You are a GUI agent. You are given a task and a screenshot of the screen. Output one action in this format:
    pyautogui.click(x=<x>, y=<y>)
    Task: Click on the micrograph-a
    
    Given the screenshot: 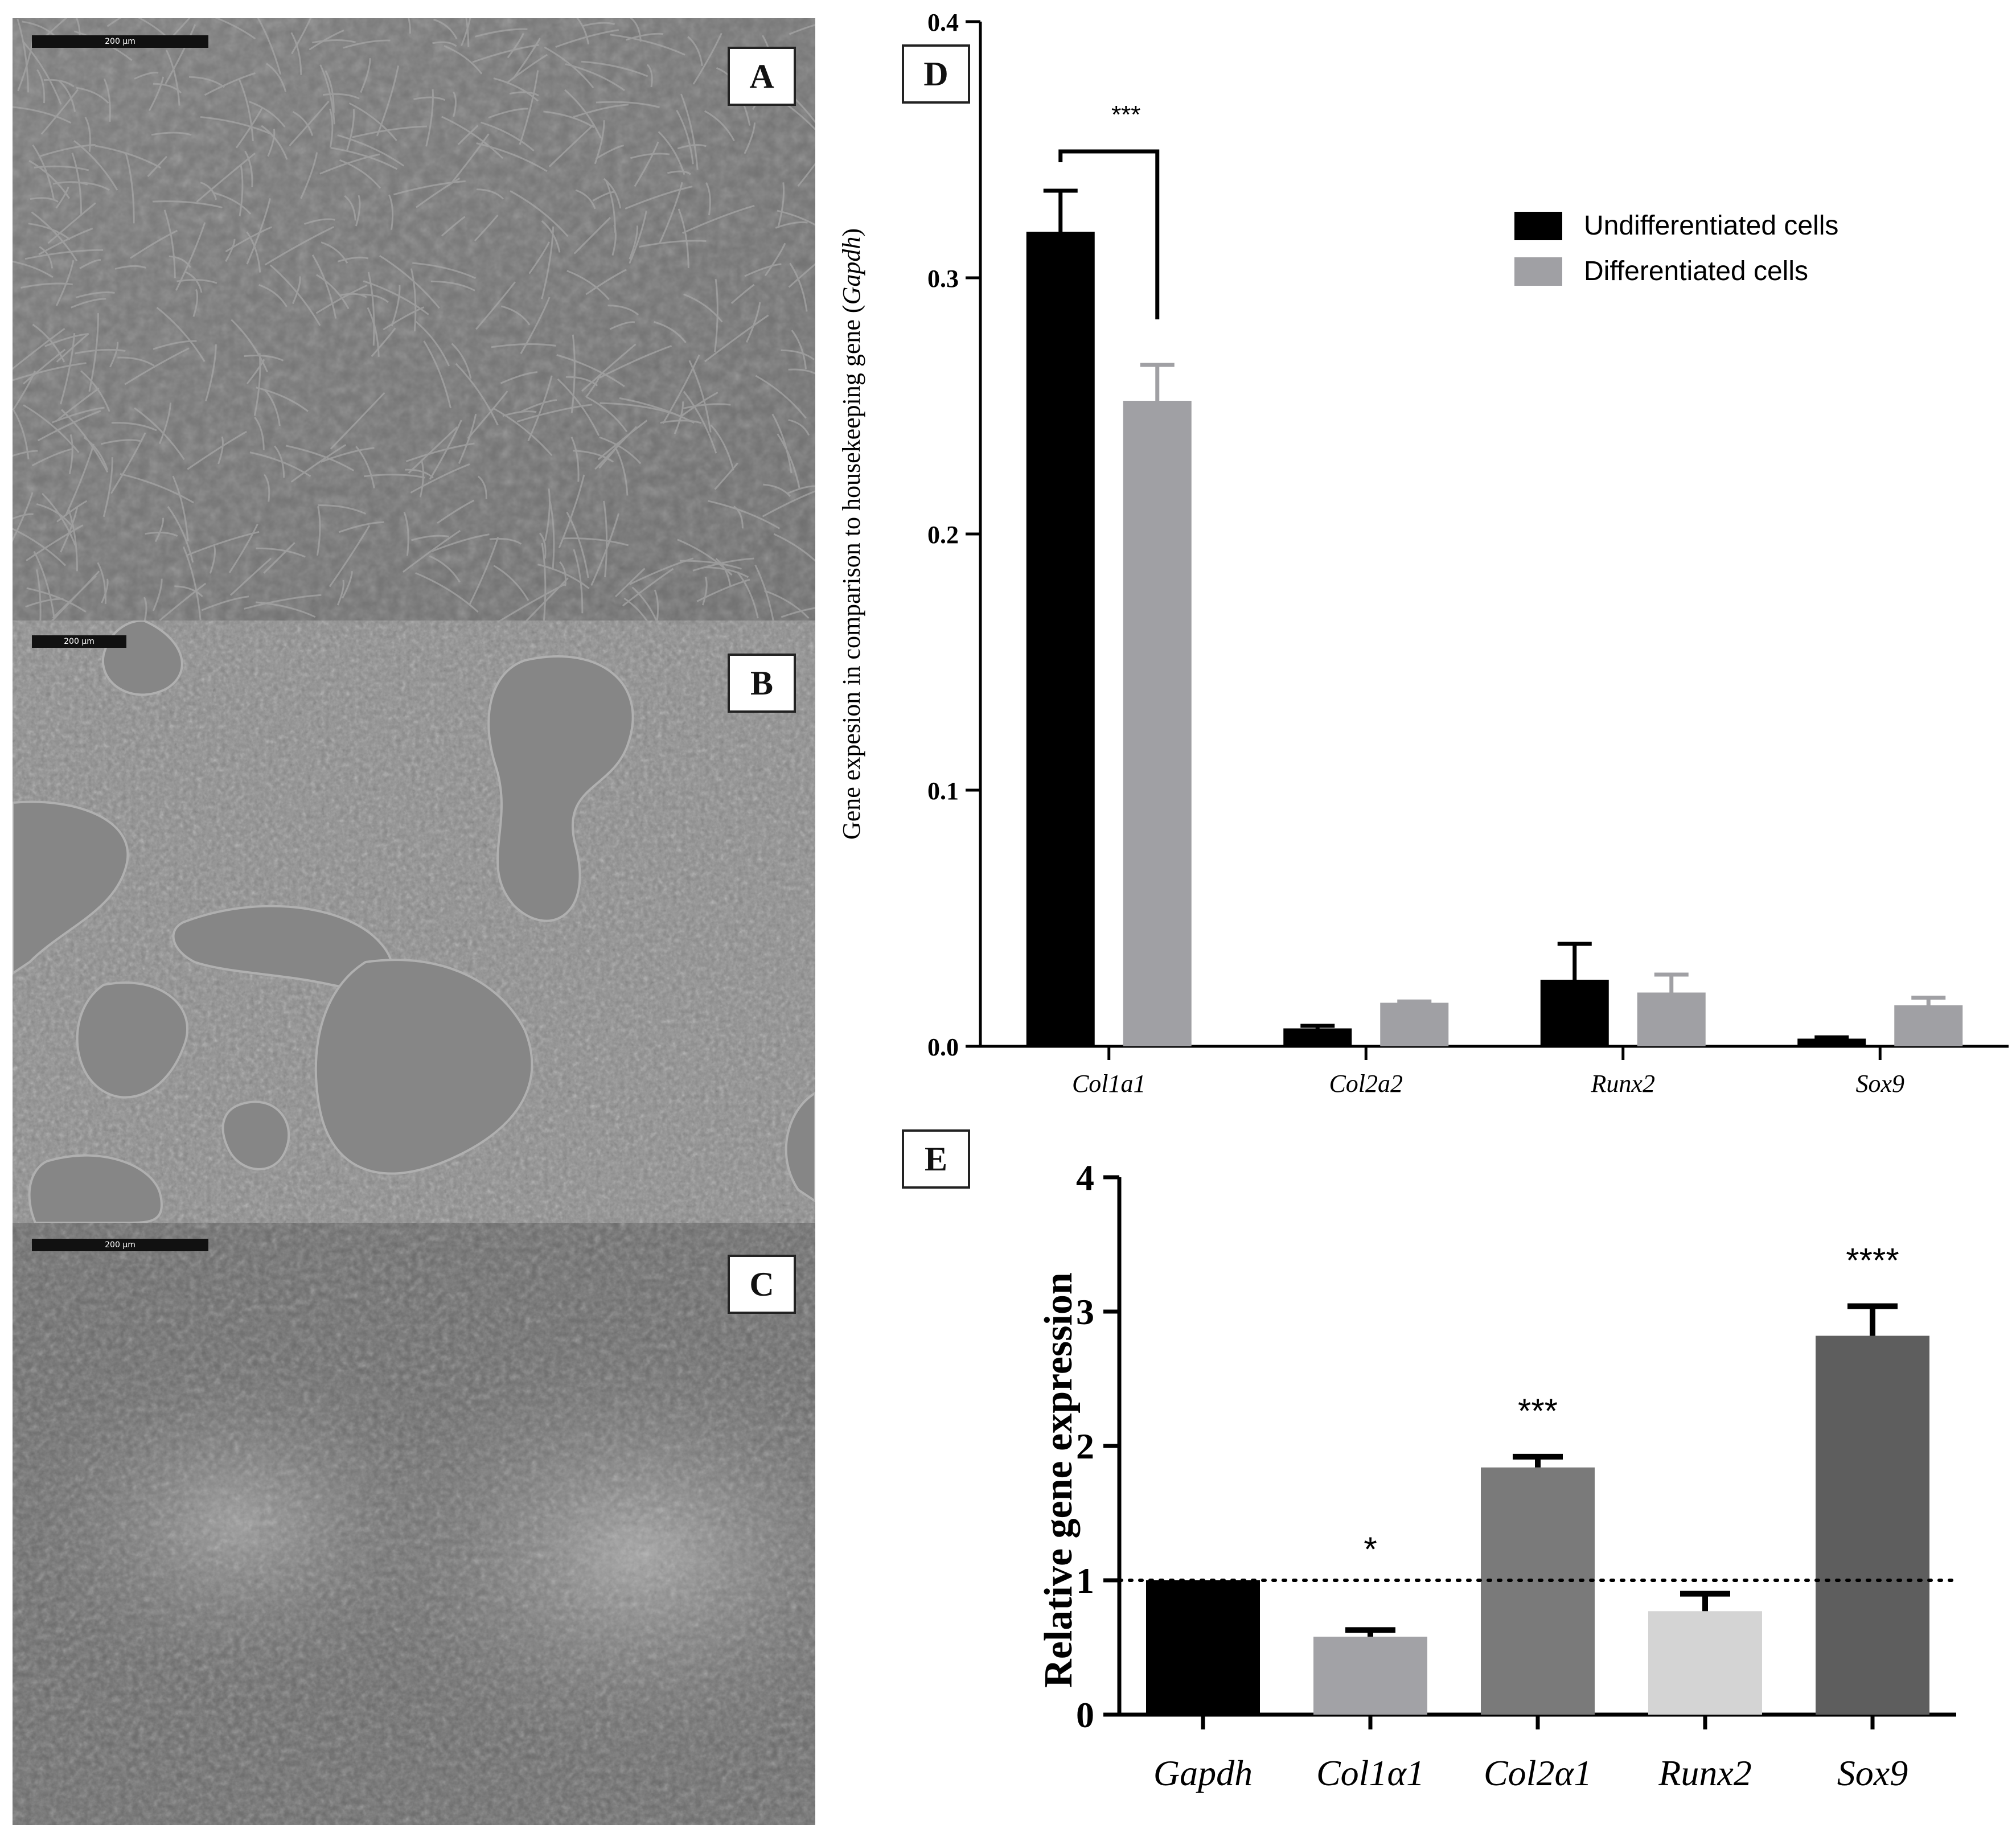 What is the action you would take?
    pyautogui.click(x=414, y=319)
    